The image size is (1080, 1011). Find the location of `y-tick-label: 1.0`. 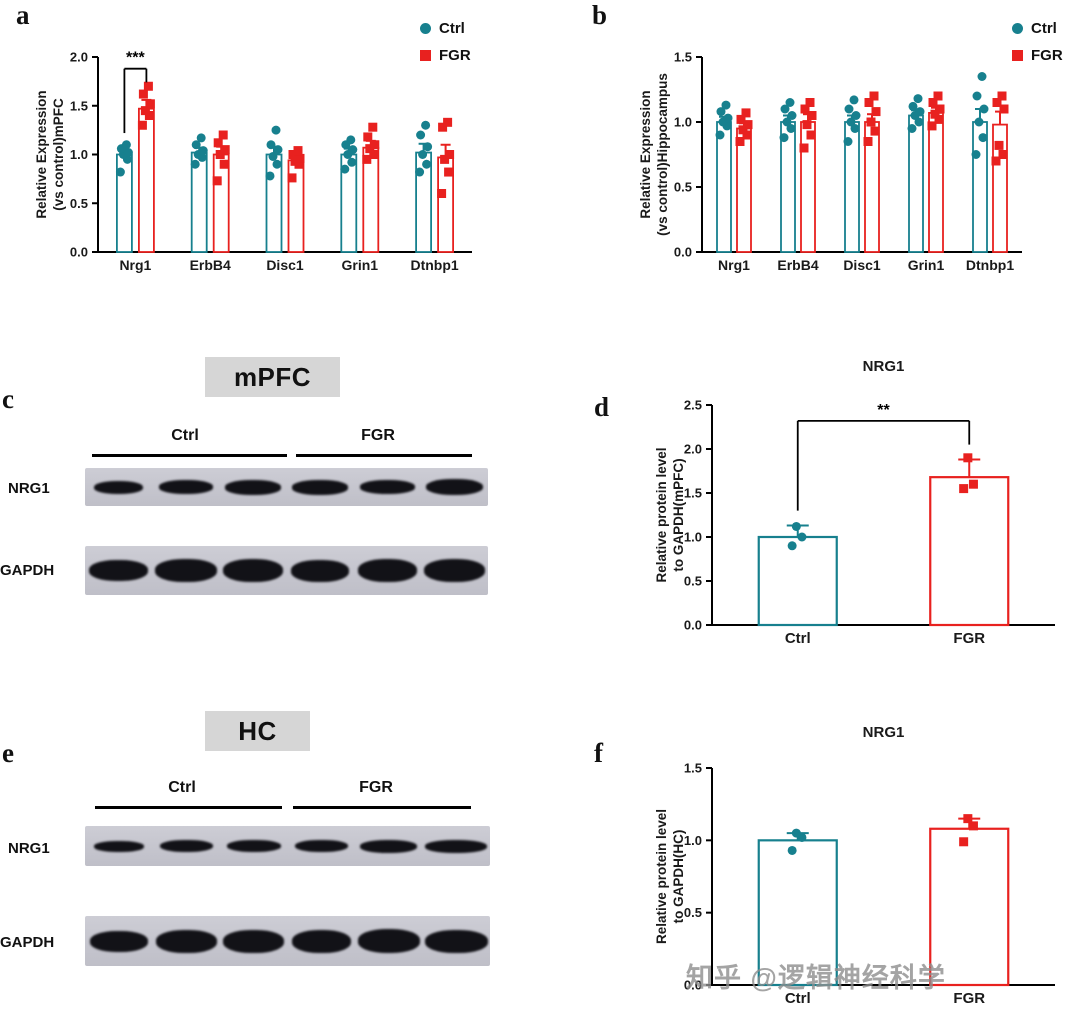

y-tick-label: 1.0 is located at coordinates (693, 840).